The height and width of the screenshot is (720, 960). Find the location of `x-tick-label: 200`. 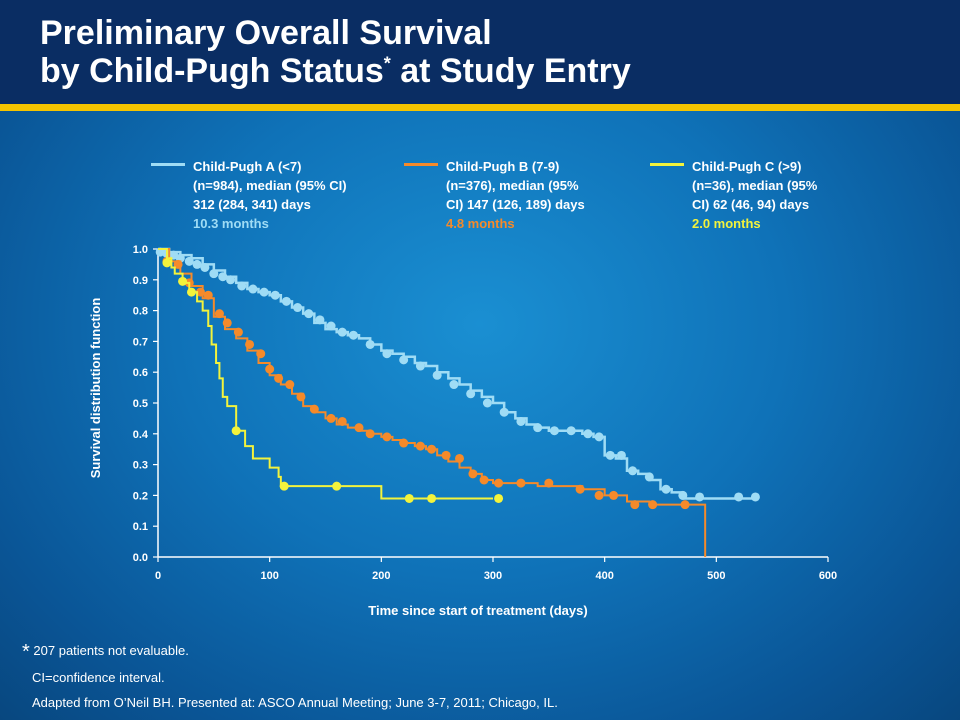

x-tick-label: 200 is located at coordinates (381, 576).